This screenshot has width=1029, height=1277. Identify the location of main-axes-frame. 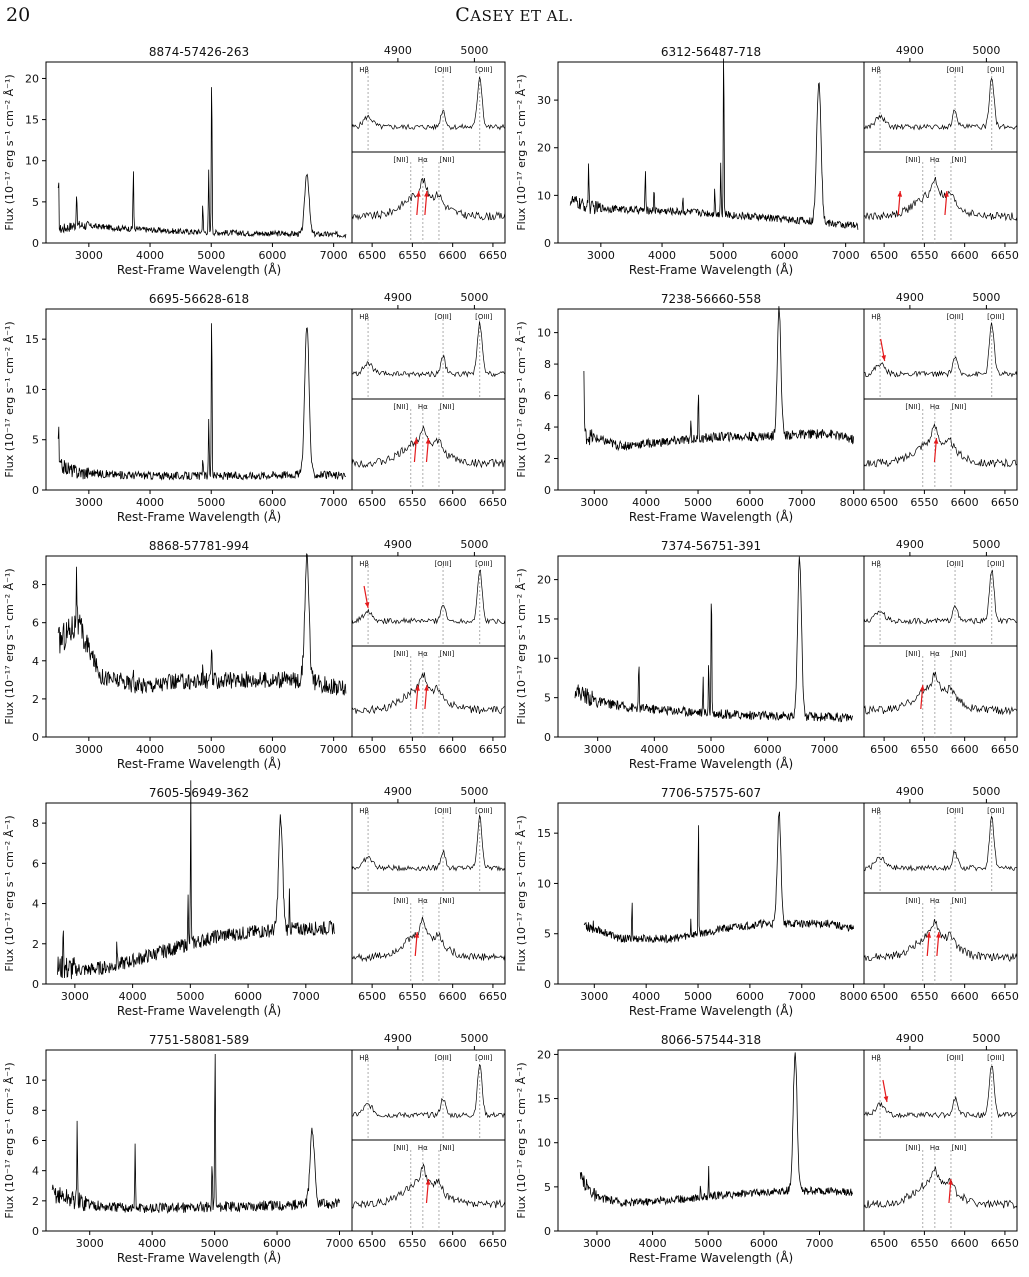
(711, 893).